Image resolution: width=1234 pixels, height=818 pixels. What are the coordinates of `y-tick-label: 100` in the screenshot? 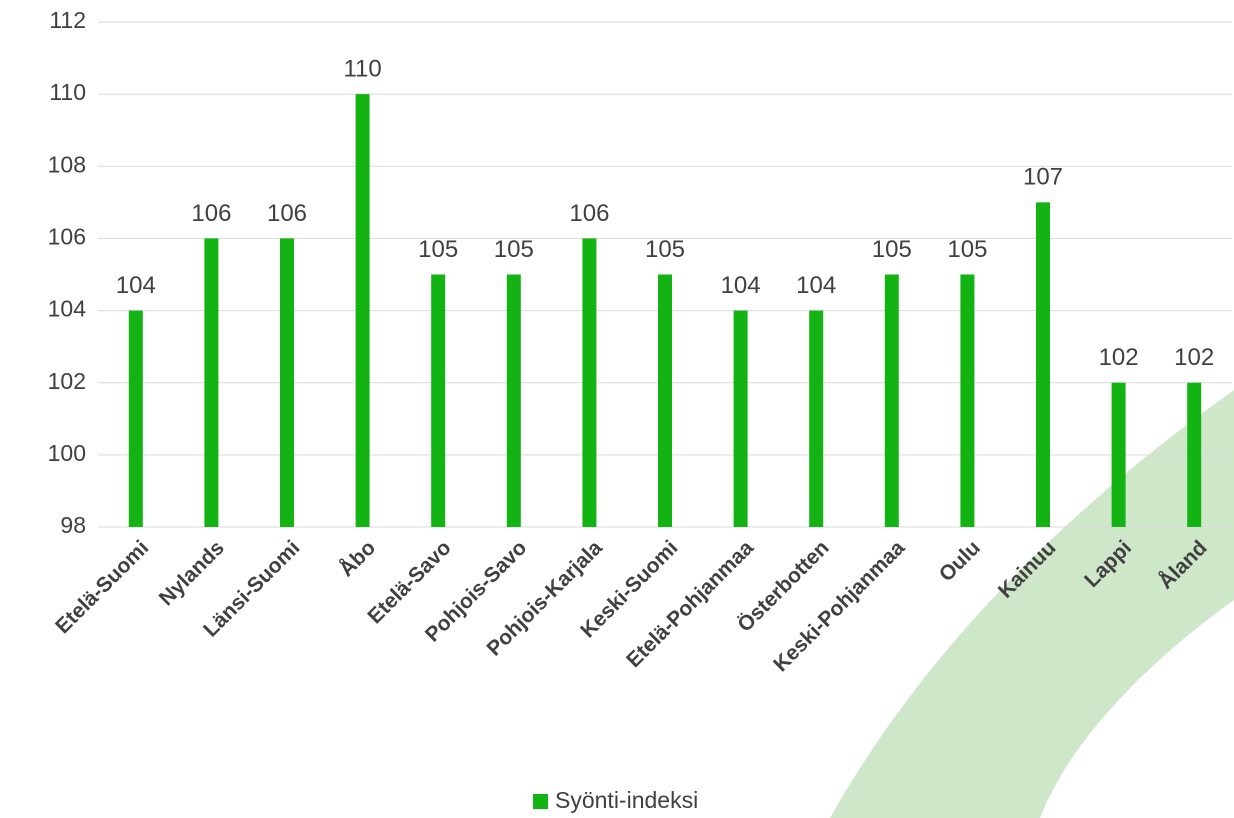 It's located at (67, 453).